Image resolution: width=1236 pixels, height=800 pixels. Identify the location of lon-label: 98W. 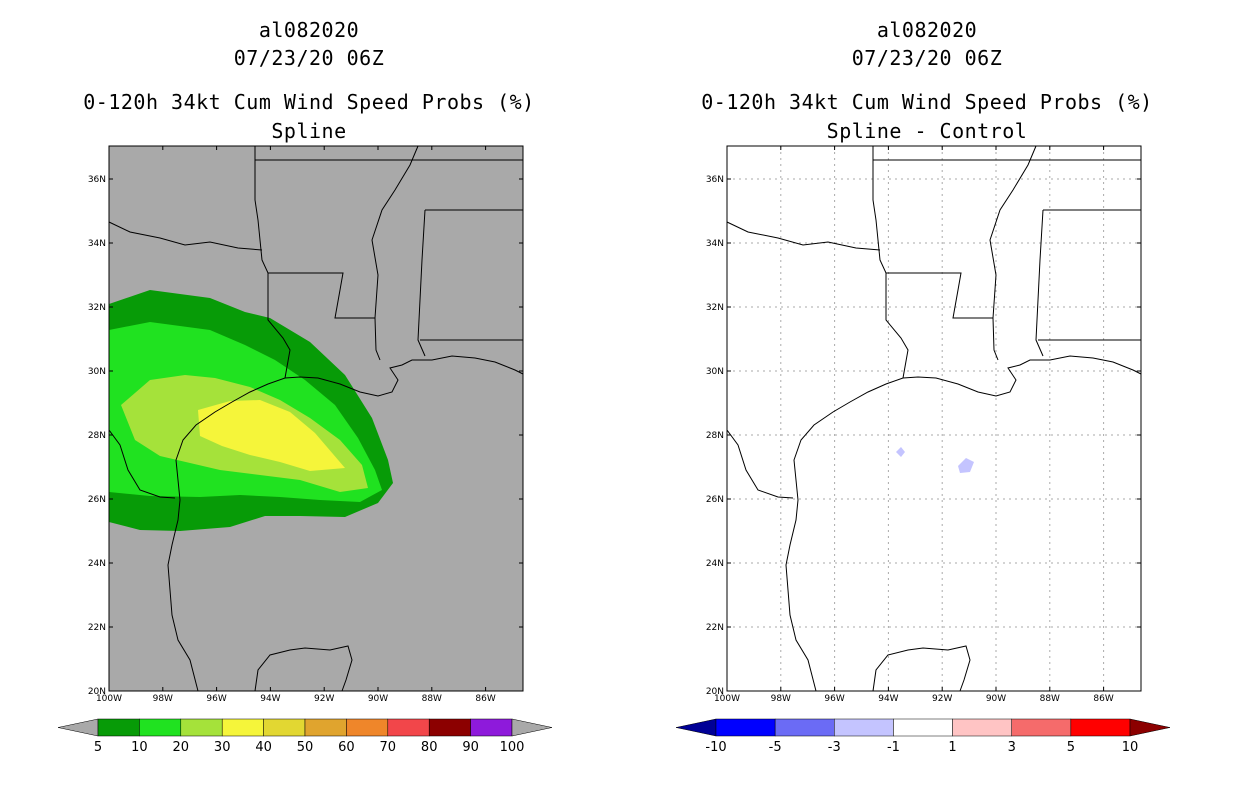
(163, 699).